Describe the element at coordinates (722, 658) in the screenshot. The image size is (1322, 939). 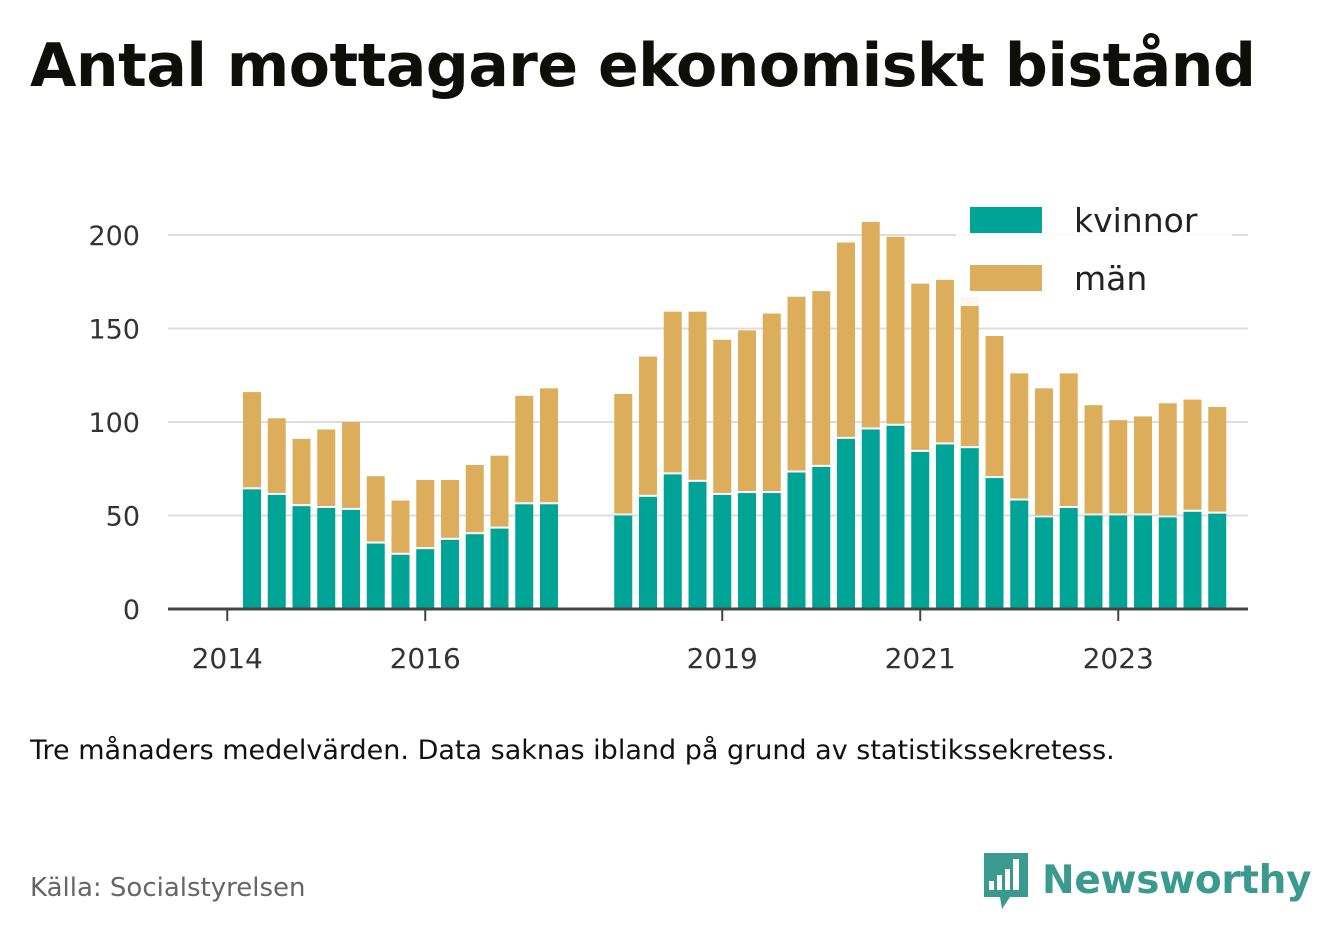
I see `x-tick-label: 2019` at that location.